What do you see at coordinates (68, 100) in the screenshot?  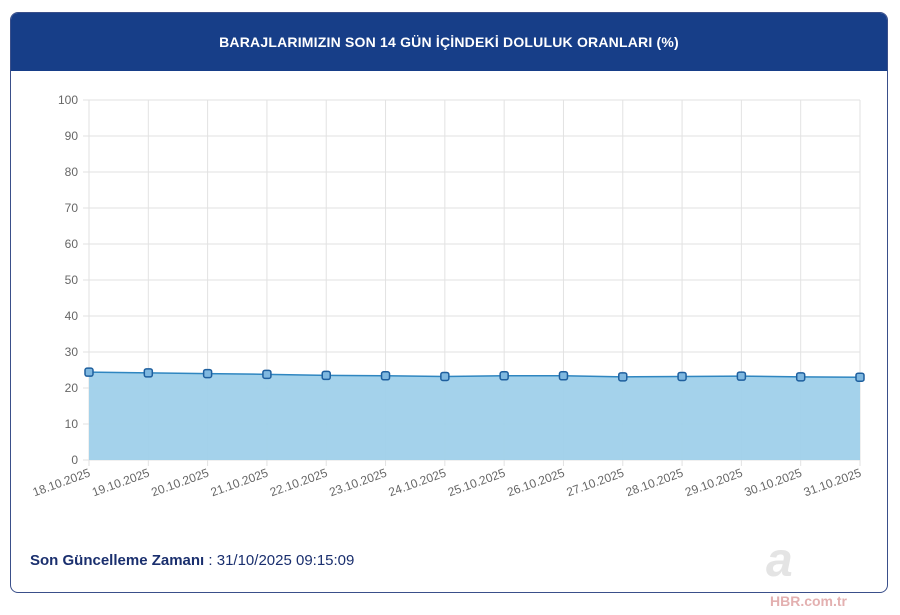 I see `y-tick-label: 100` at bounding box center [68, 100].